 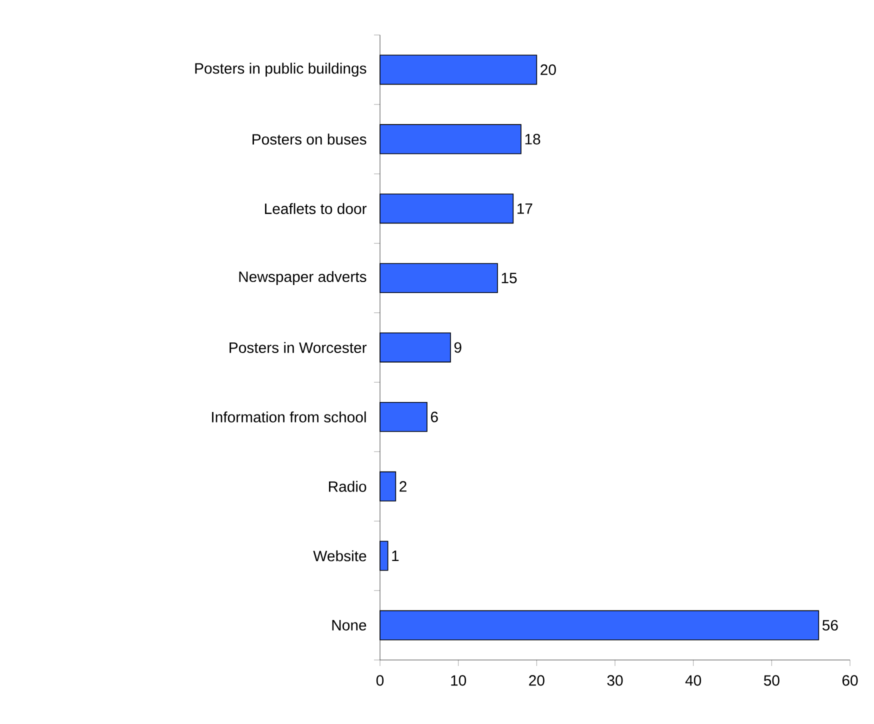 What do you see at coordinates (434, 417) in the screenshot?
I see `data-label: 6` at bounding box center [434, 417].